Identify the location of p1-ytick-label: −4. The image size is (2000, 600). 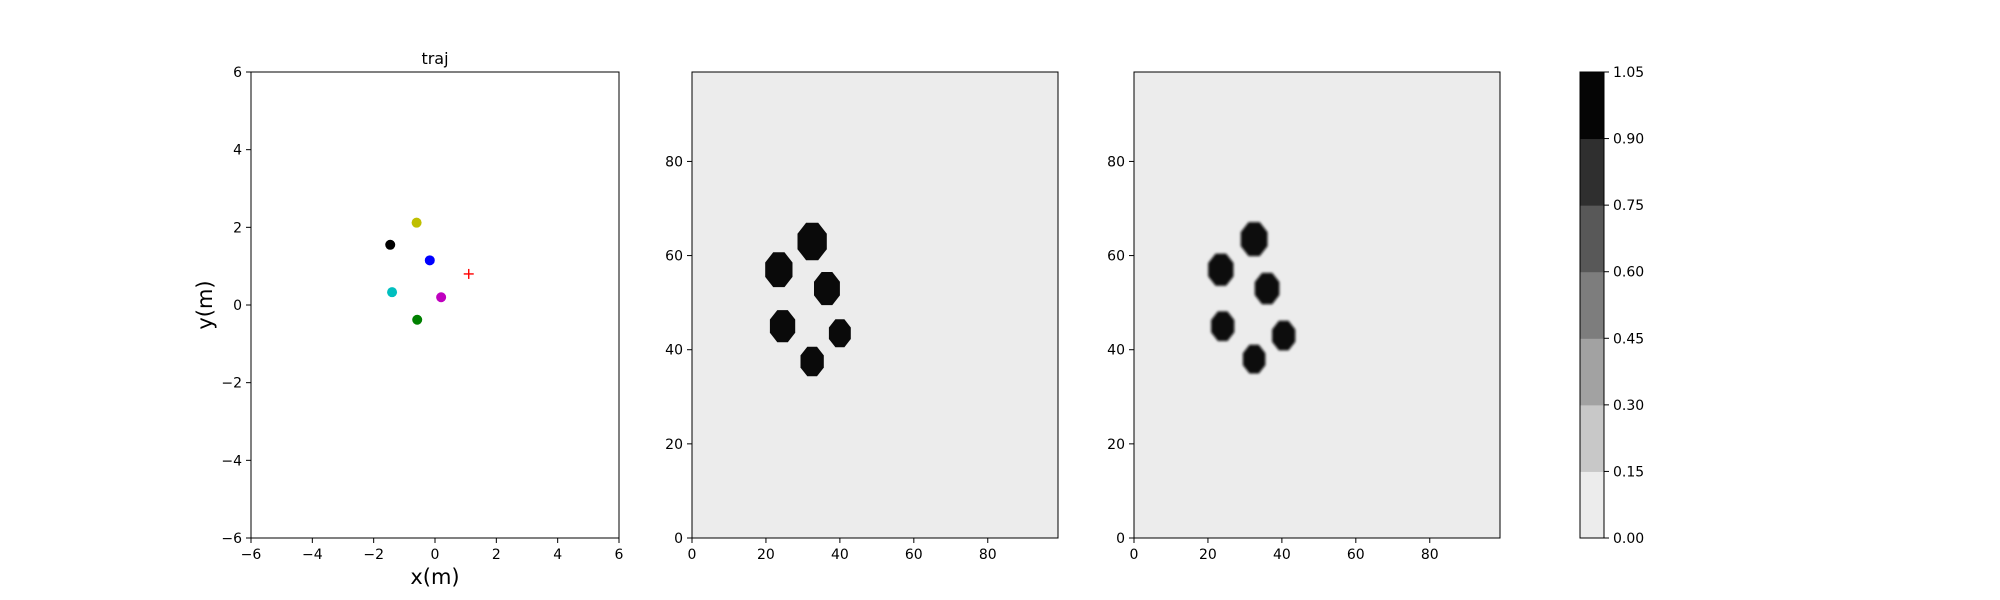
(231, 461).